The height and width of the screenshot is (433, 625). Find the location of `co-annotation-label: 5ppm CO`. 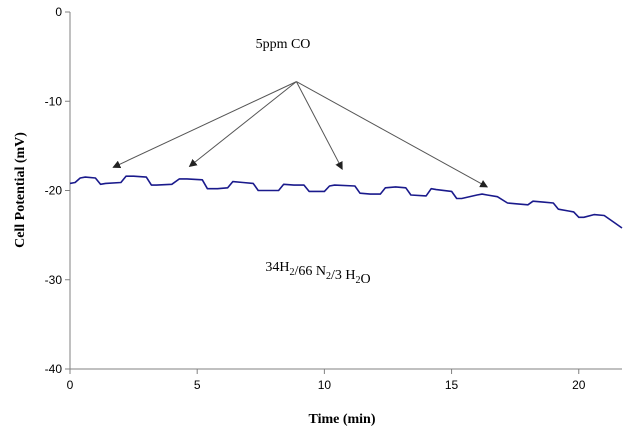

co-annotation-label: 5ppm CO is located at coordinates (283, 44).